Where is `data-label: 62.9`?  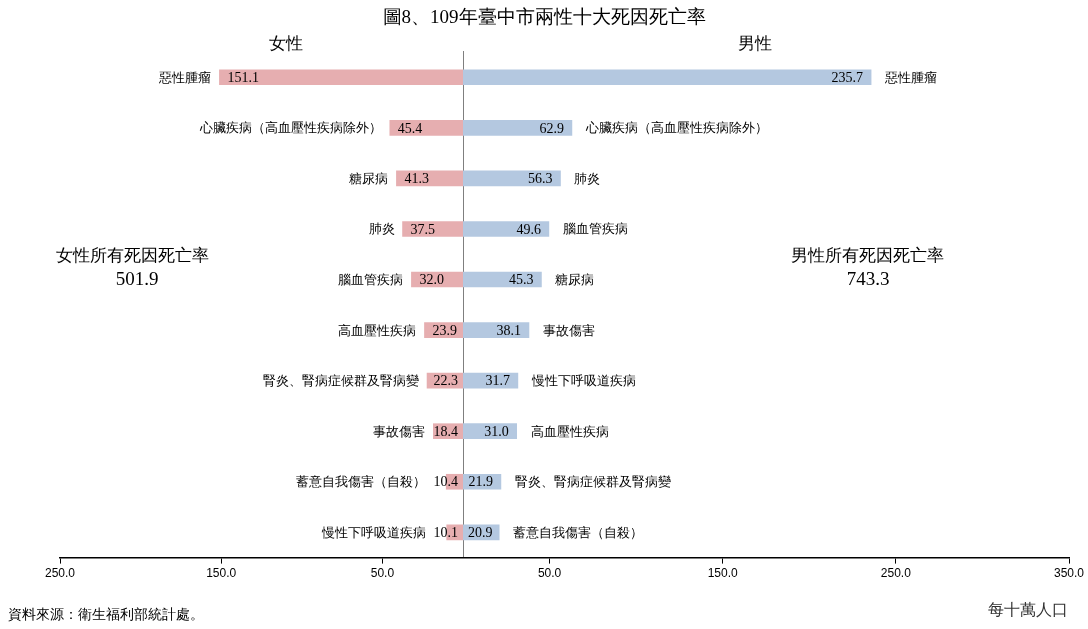
data-label: 62.9 is located at coordinates (551, 128).